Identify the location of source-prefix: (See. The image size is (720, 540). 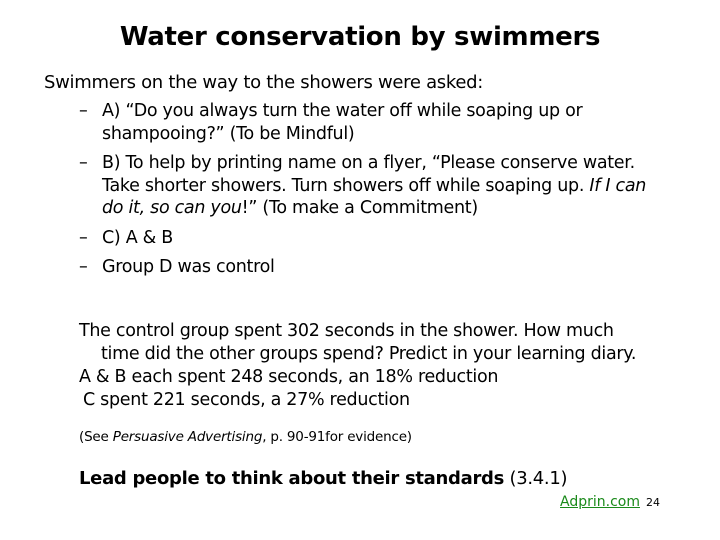
(96, 437).